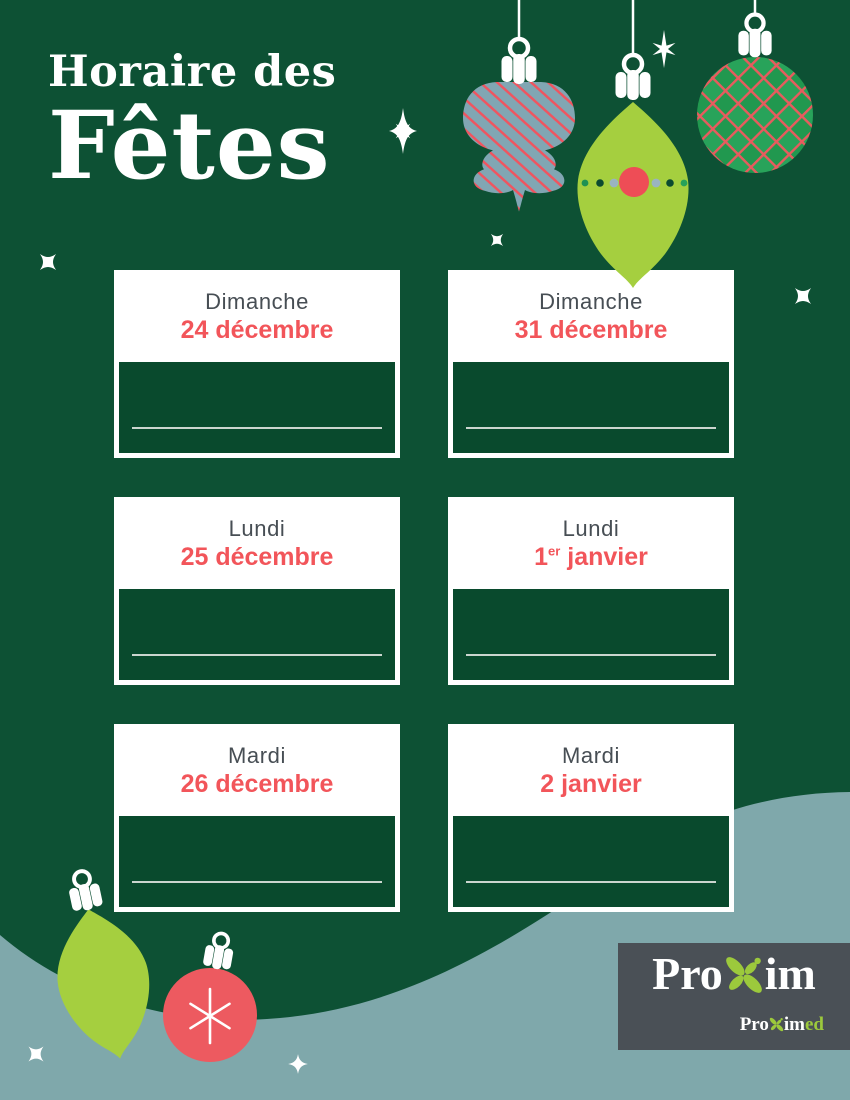  What do you see at coordinates (637, 28) in the screenshot?
I see `ornament-strings` at bounding box center [637, 28].